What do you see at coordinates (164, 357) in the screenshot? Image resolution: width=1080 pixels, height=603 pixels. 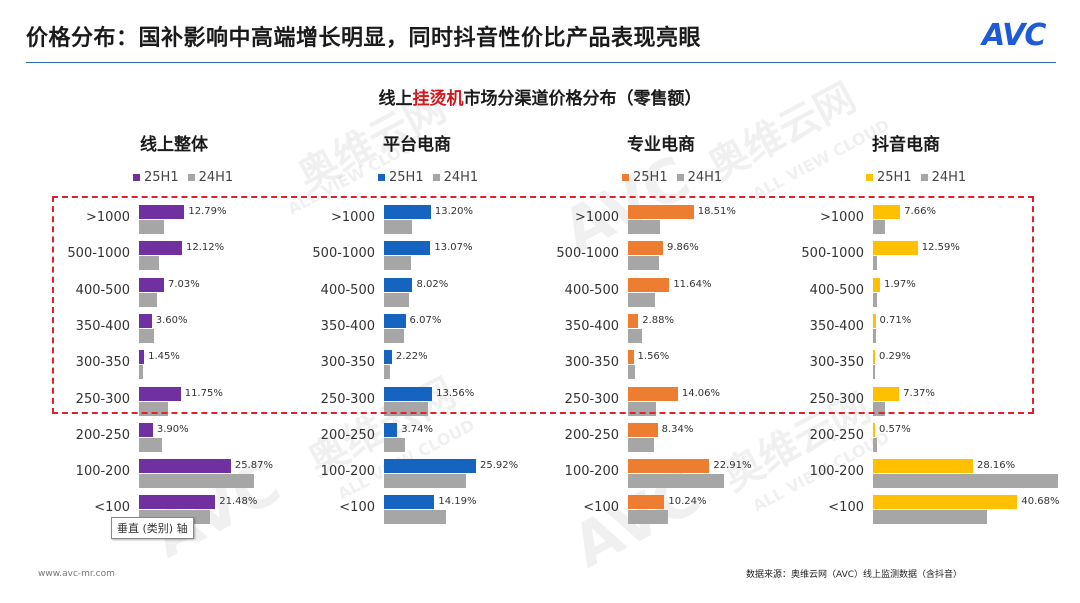 I see `data-label: 1.45%` at bounding box center [164, 357].